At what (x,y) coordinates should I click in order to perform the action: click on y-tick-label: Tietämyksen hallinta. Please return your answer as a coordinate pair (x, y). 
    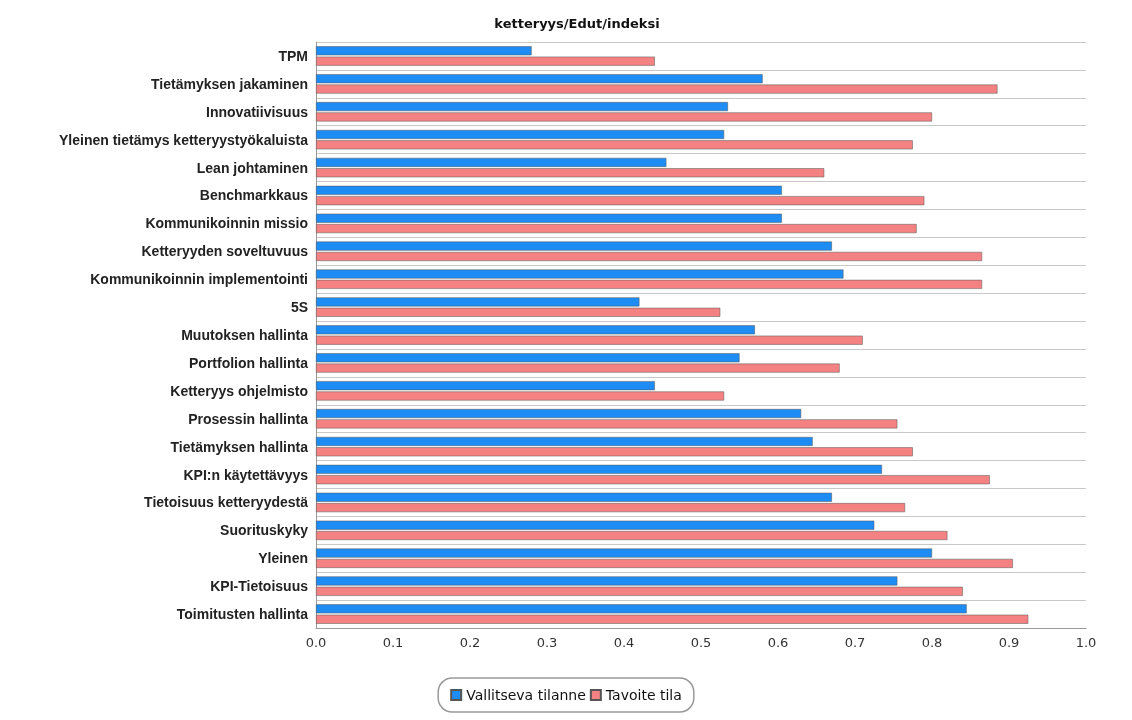
    Looking at the image, I should click on (239, 446).